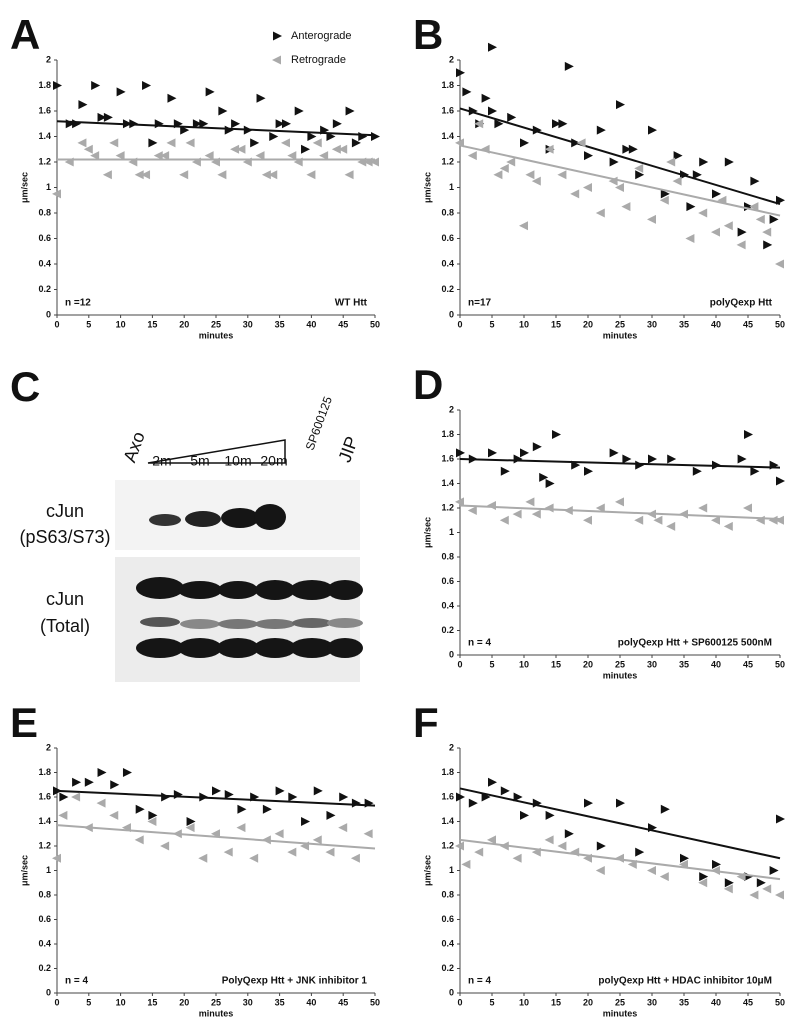 This screenshot has height=1036, width=800. What do you see at coordinates (447, 556) in the screenshot?
I see `y-tick-label: 0.8` at bounding box center [447, 556].